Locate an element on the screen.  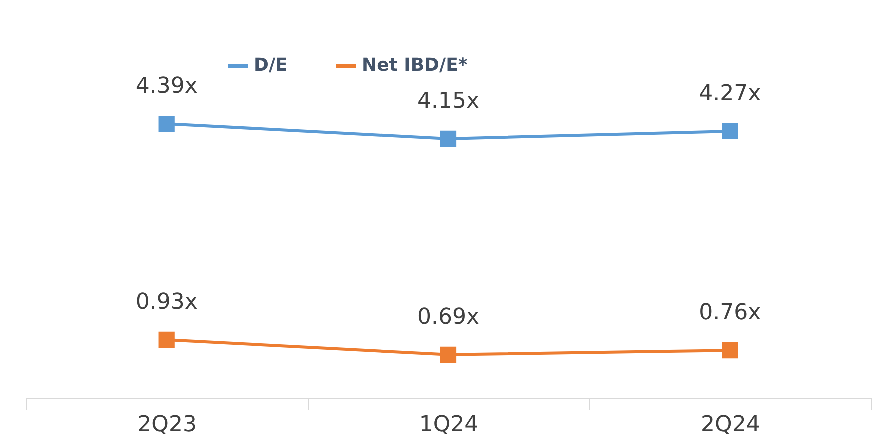
data-label: 0.76x is located at coordinates (730, 313).